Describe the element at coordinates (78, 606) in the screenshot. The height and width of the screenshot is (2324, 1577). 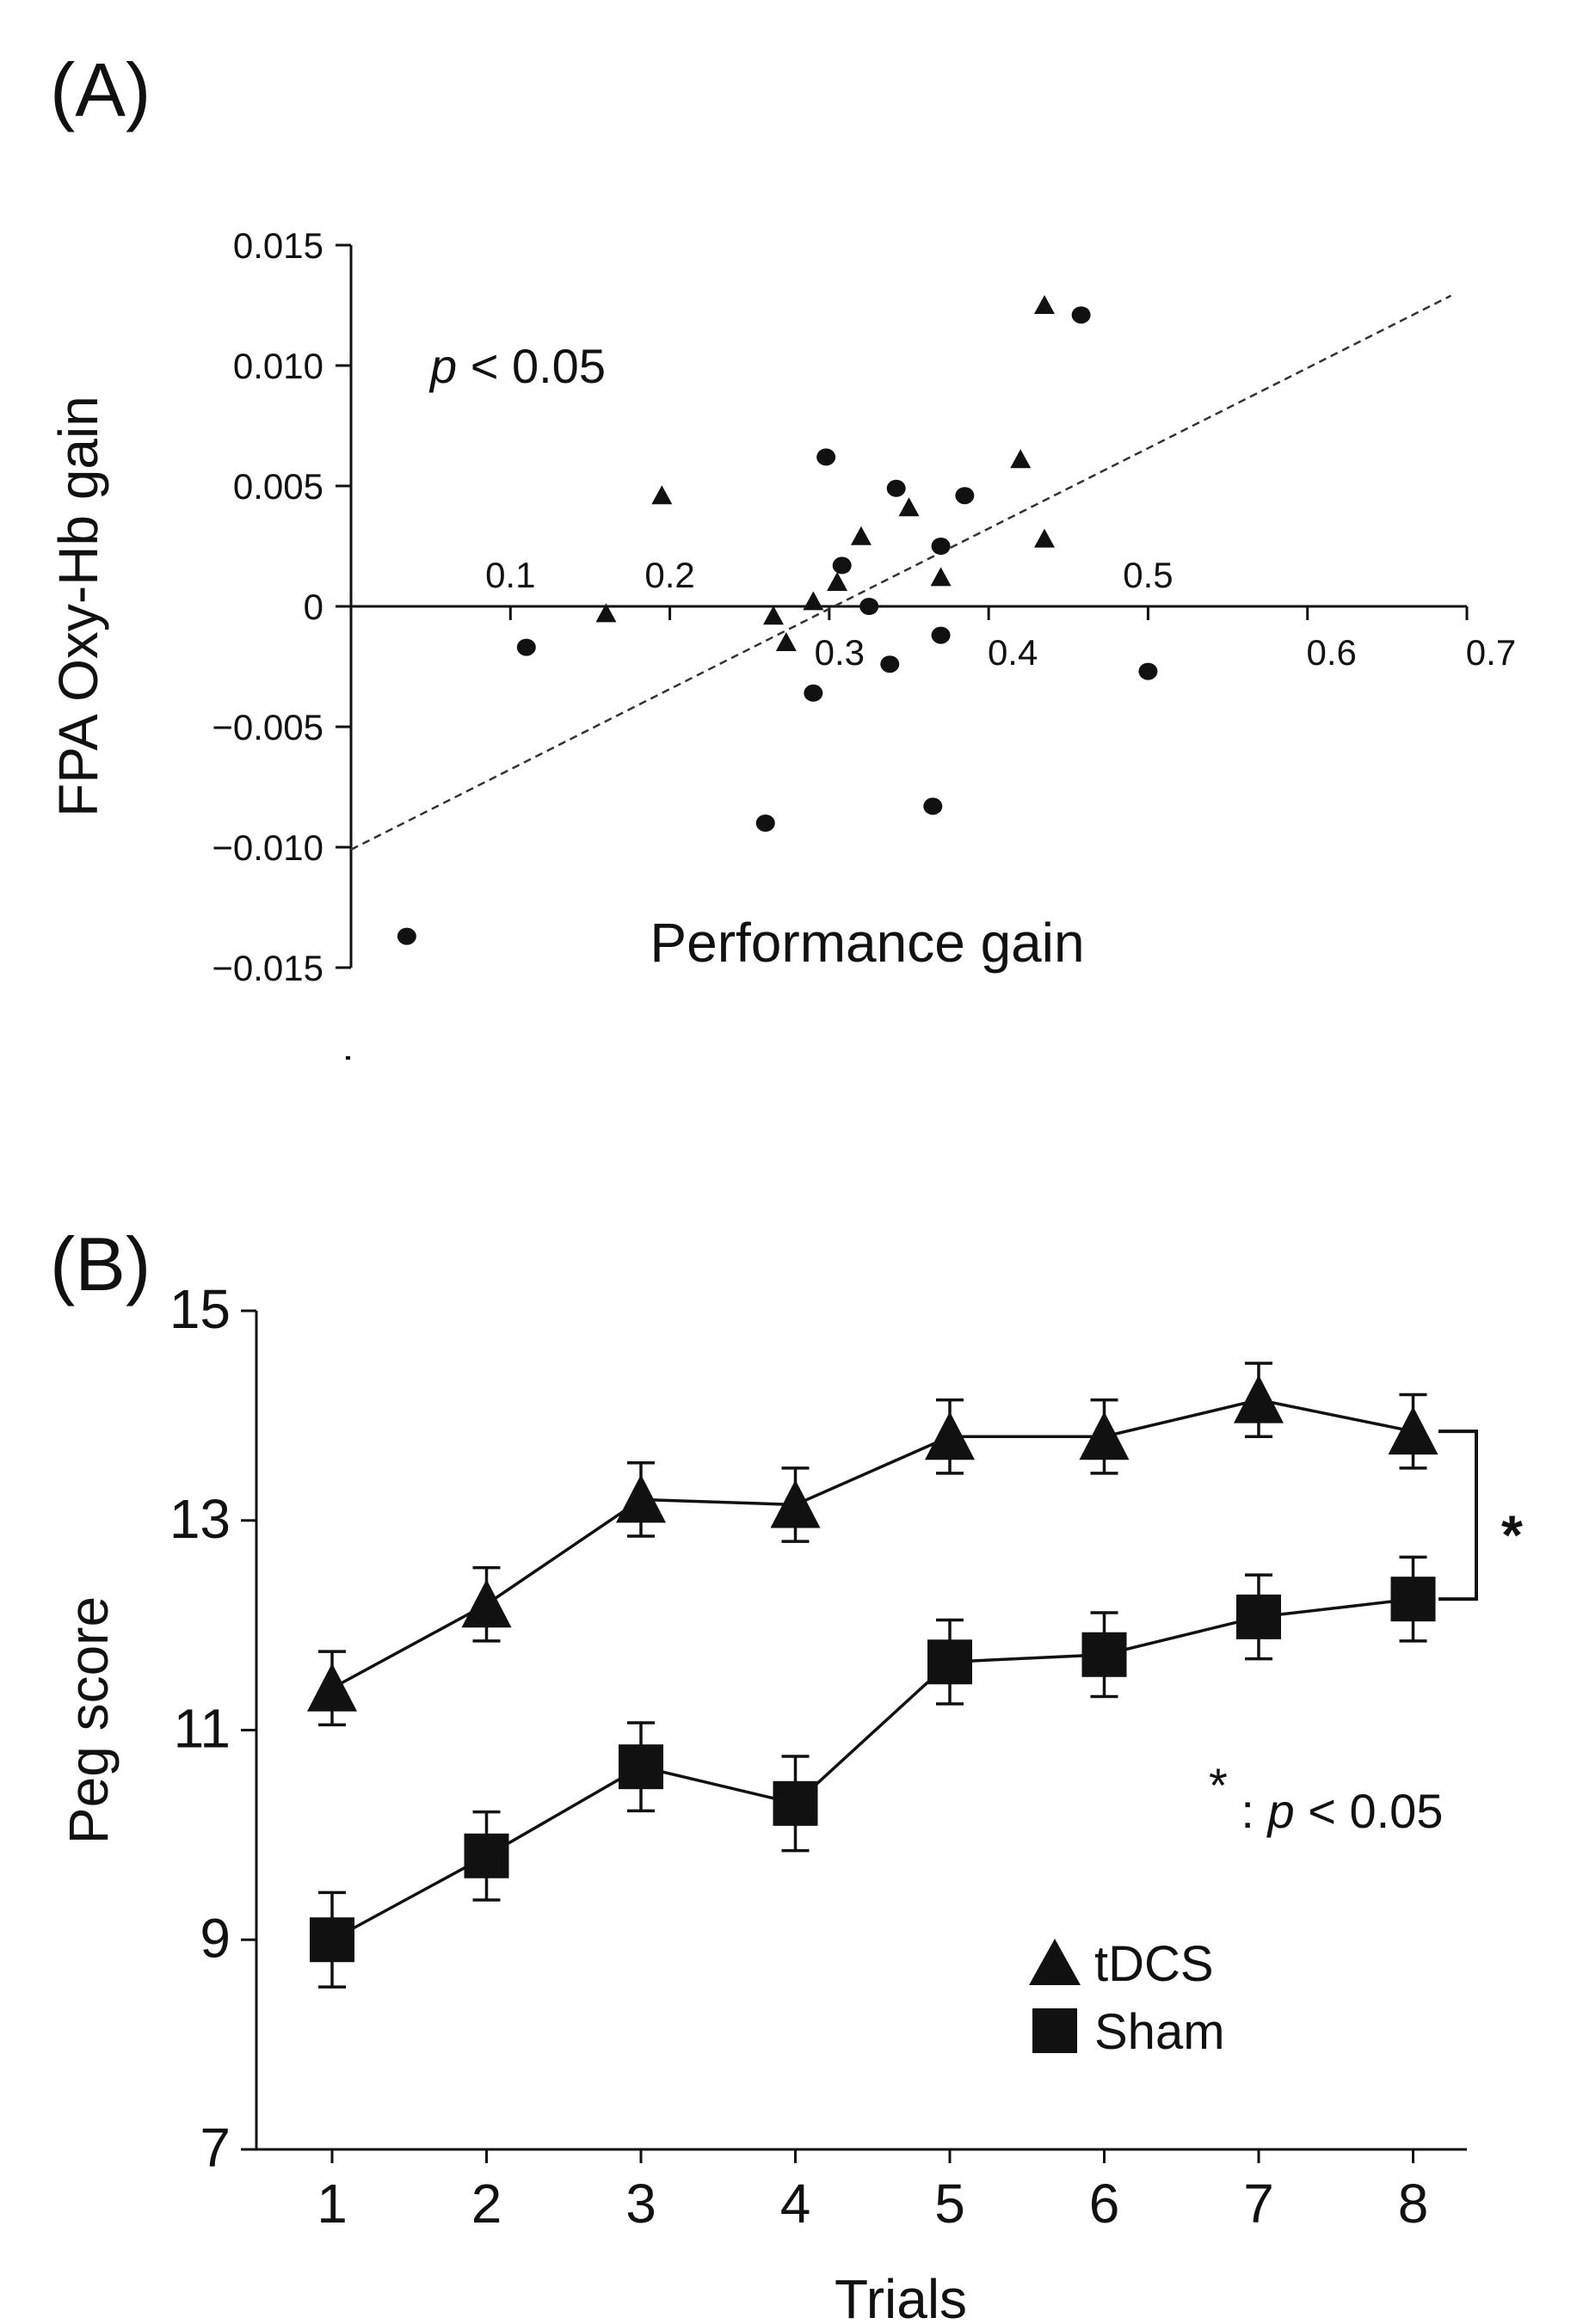
I see `panel-a-y-axis-title: FPA Oxy-Hb gain` at that location.